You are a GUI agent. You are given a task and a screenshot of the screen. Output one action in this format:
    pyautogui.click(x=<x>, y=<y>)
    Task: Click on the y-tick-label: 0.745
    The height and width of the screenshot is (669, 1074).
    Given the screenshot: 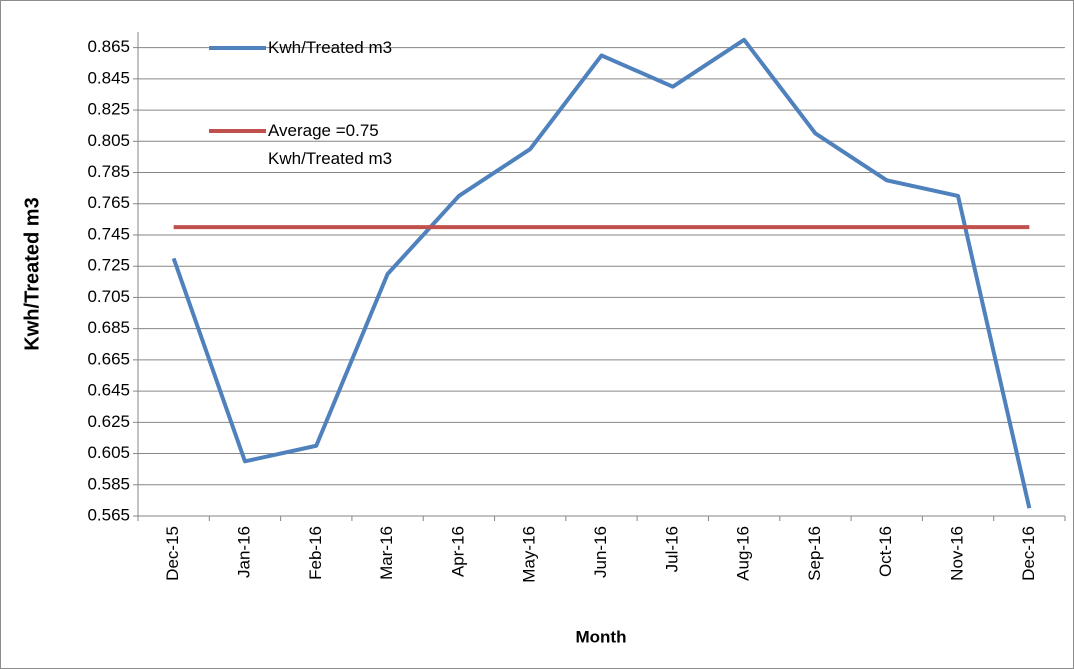 What is the action you would take?
    pyautogui.click(x=108, y=233)
    